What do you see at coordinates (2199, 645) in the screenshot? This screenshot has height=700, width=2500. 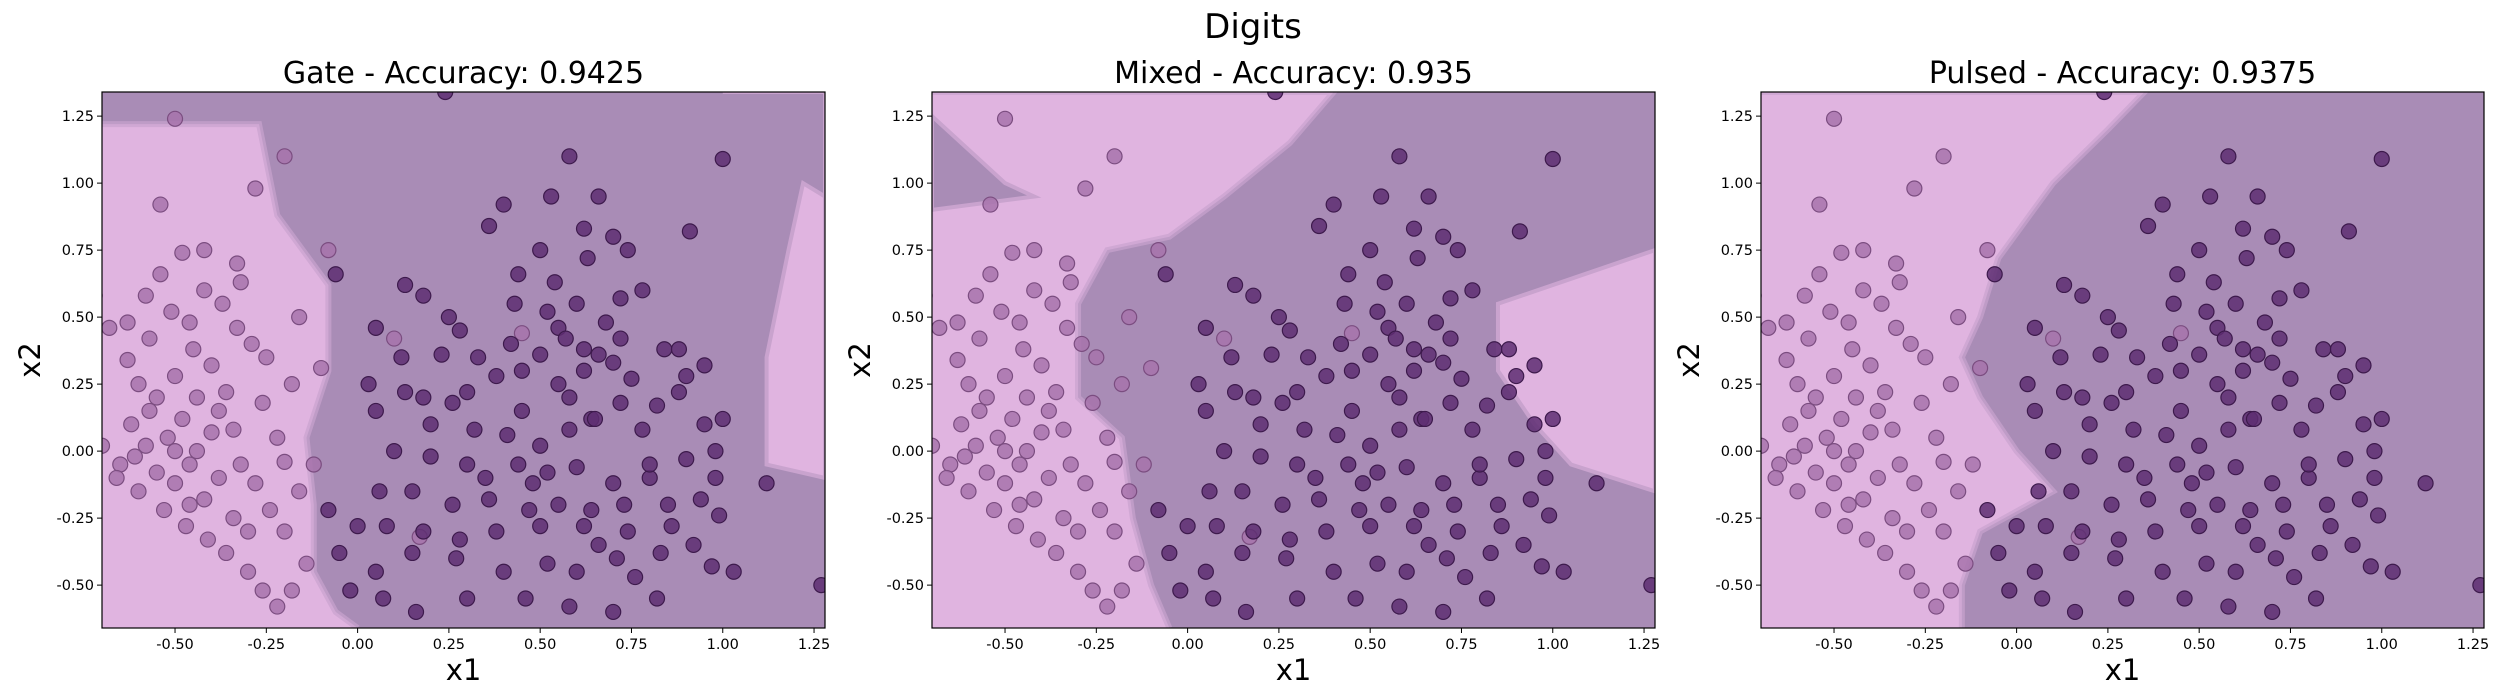 I see `x-tick-label: 0.50` at bounding box center [2199, 645].